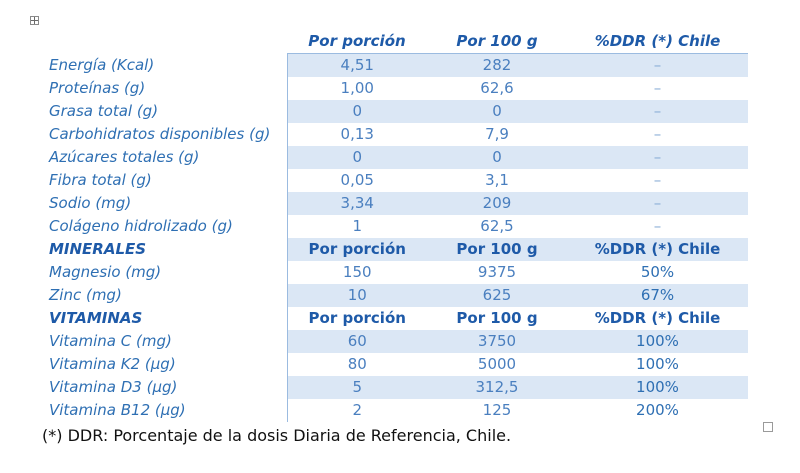 The height and width of the screenshot is (473, 800). Describe the element at coordinates (97, 88) in the screenshot. I see `row-label: Proteínas (g)` at that location.